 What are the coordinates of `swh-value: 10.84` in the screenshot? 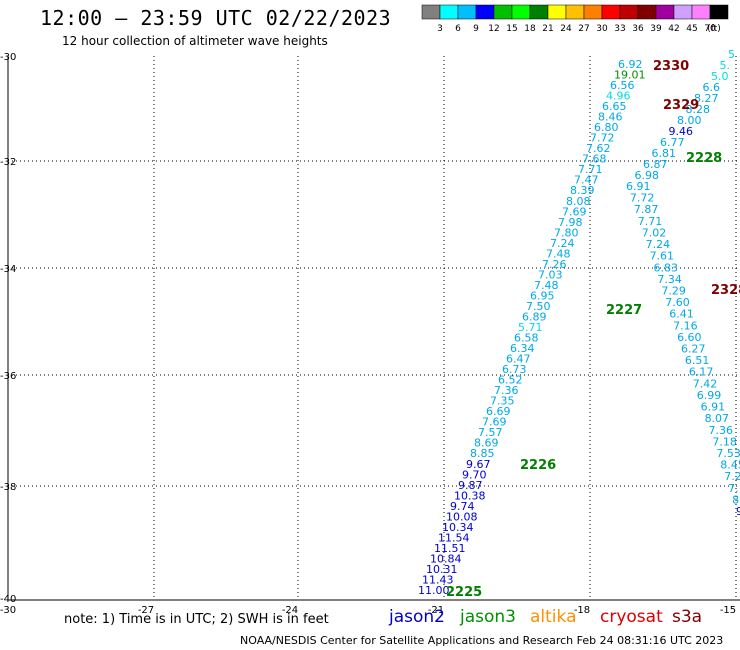 It's located at (446, 558).